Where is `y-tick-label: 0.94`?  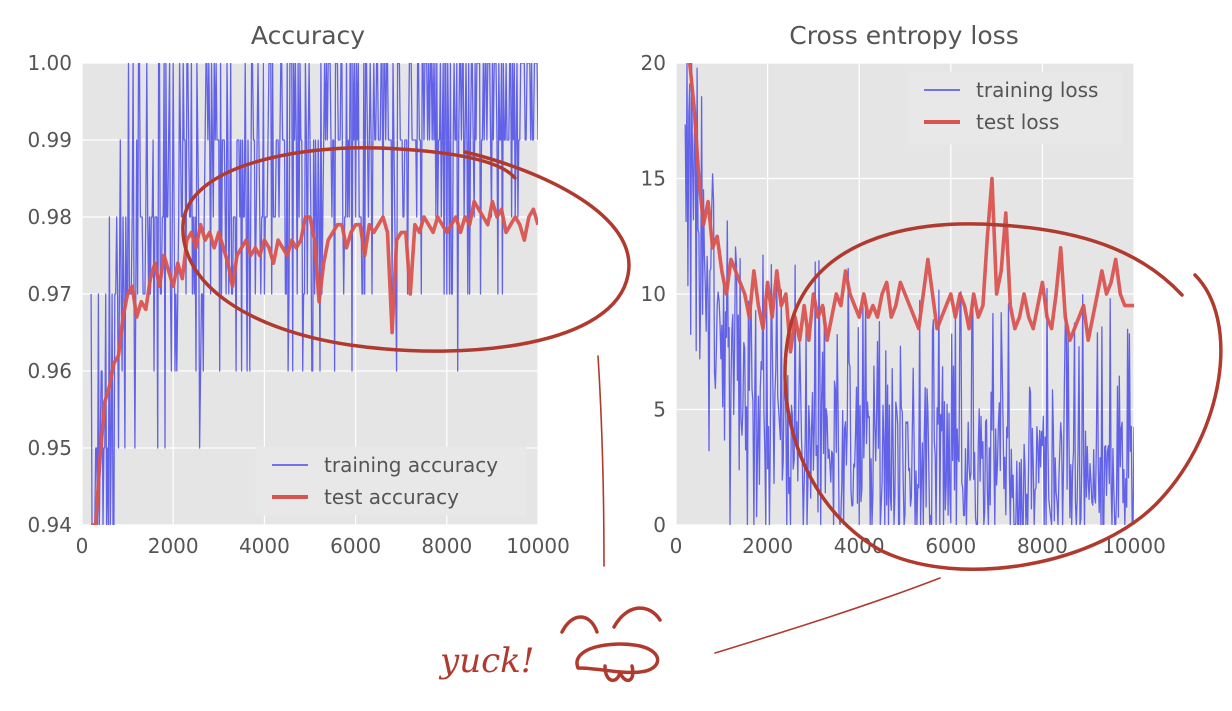
y-tick-label: 0.94 is located at coordinates (49, 525).